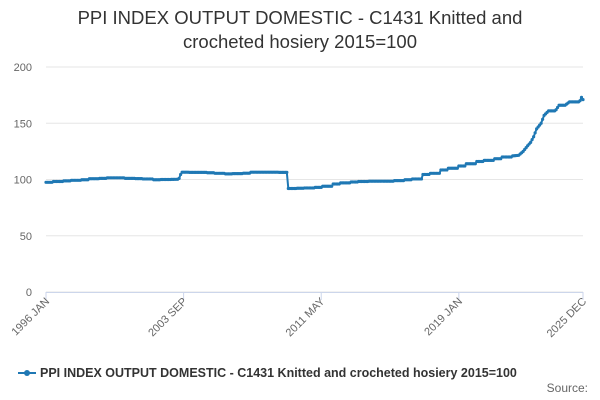  Describe the element at coordinates (23, 68) in the screenshot. I see `y-tick-label: 200` at that location.